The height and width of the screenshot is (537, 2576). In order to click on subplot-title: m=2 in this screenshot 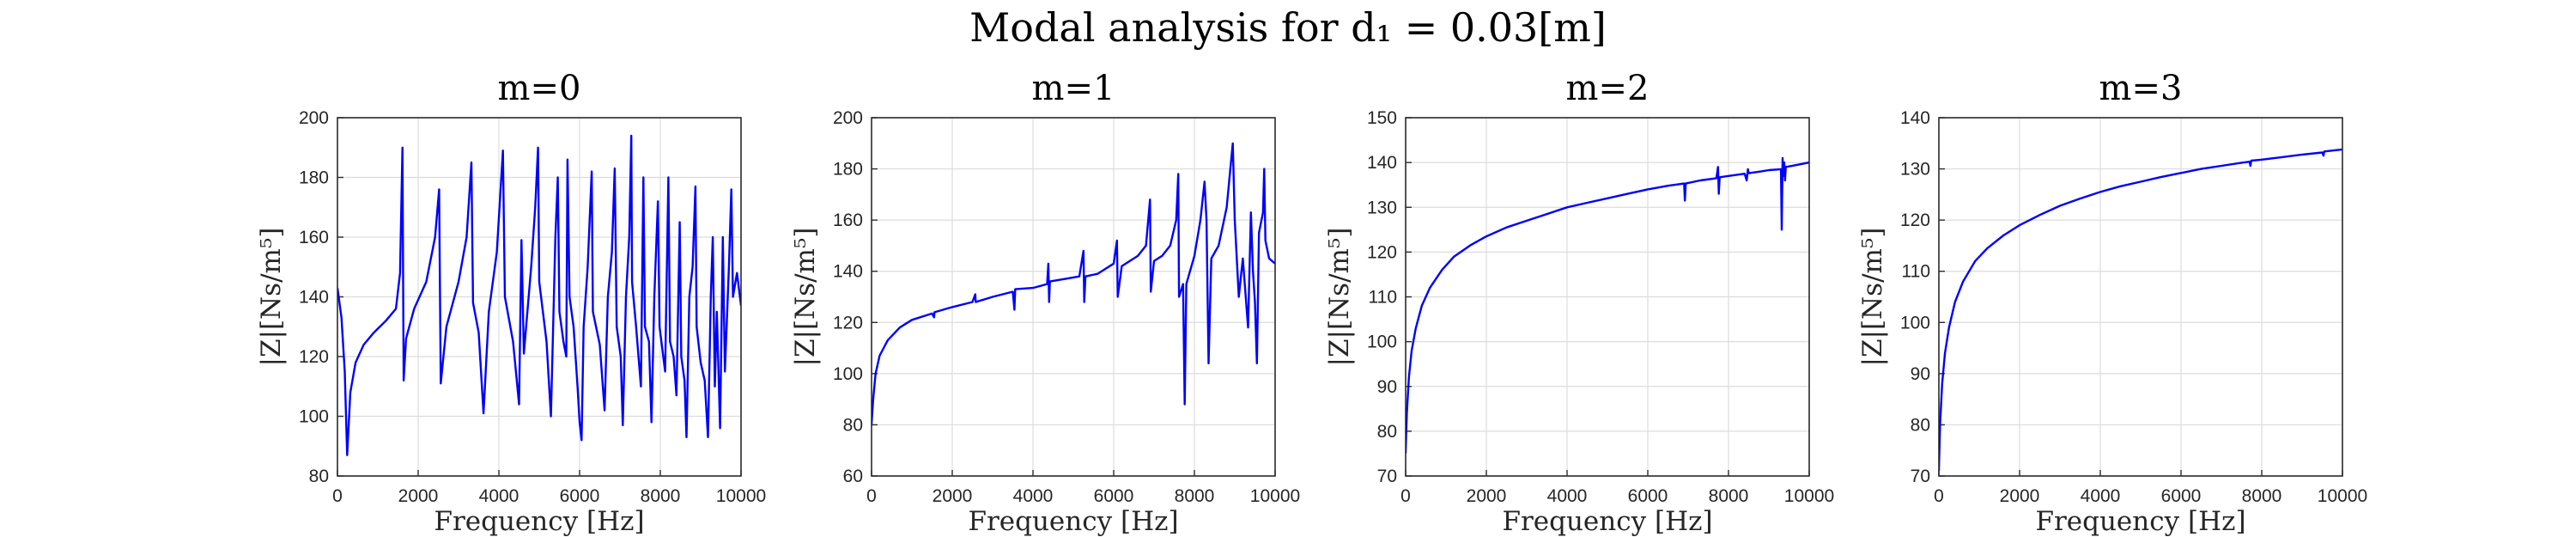, I will do `click(1608, 88)`.